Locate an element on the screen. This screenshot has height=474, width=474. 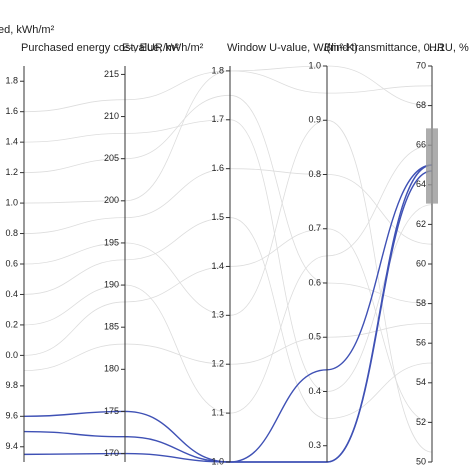
tick-label: 200 is located at coordinates (111, 200).